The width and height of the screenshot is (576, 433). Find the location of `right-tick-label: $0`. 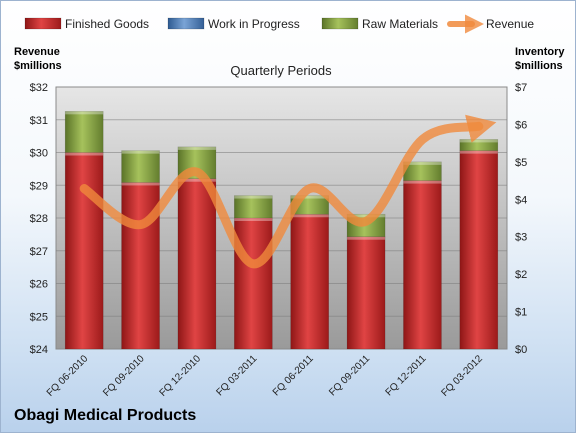

right-tick-label: $0 is located at coordinates (521, 350).